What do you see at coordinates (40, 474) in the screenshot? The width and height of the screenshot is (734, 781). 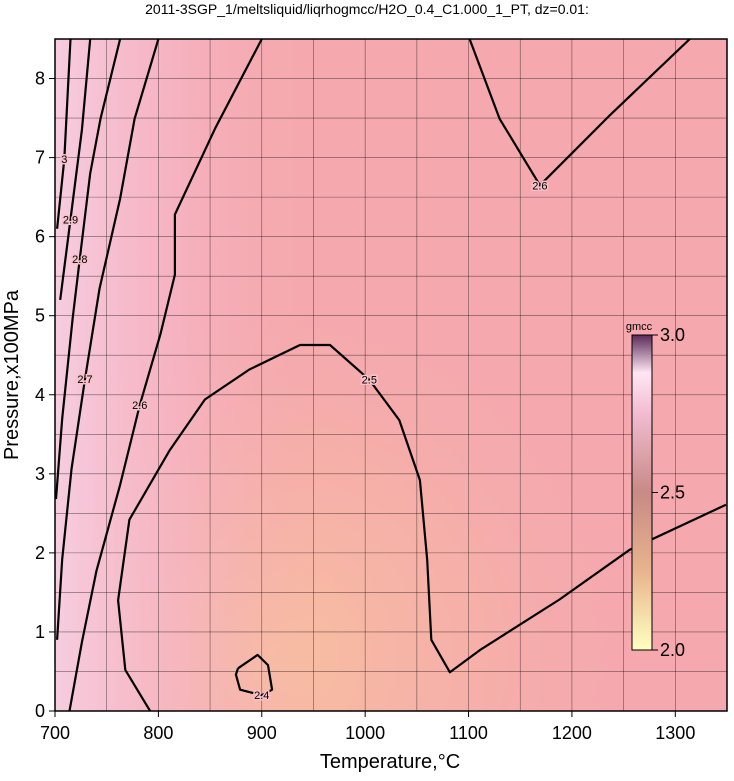 I see `y-tick-label: 3` at bounding box center [40, 474].